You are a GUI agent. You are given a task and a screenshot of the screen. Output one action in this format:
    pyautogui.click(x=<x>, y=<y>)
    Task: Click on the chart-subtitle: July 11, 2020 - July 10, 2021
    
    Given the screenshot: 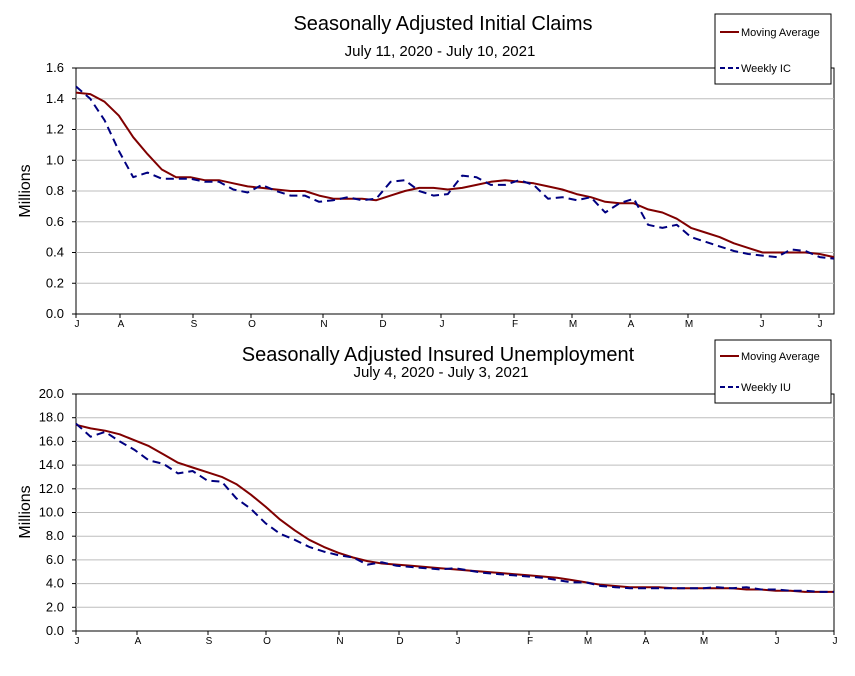 What is the action you would take?
    pyautogui.click(x=440, y=51)
    